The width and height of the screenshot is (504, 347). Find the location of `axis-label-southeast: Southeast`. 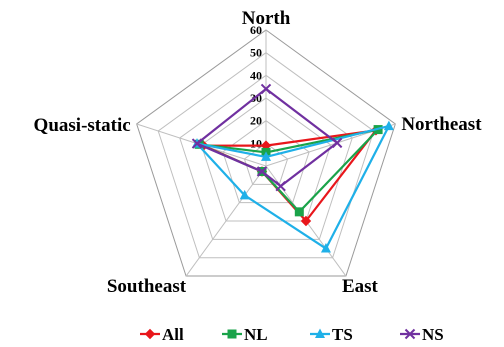

axis-label-southeast: Southeast is located at coordinates (147, 286).